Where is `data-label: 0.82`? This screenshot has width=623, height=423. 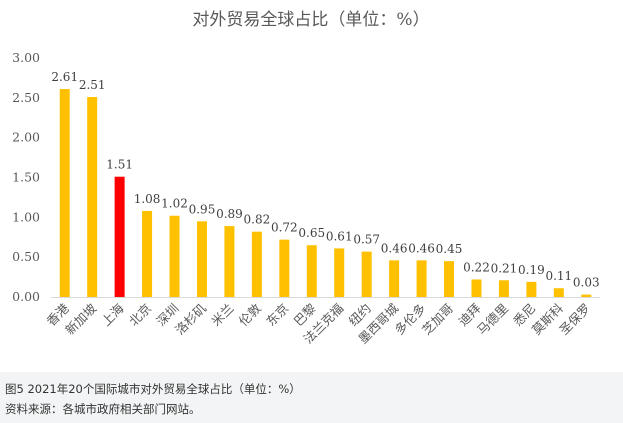 data-label: 0.82 is located at coordinates (257, 220).